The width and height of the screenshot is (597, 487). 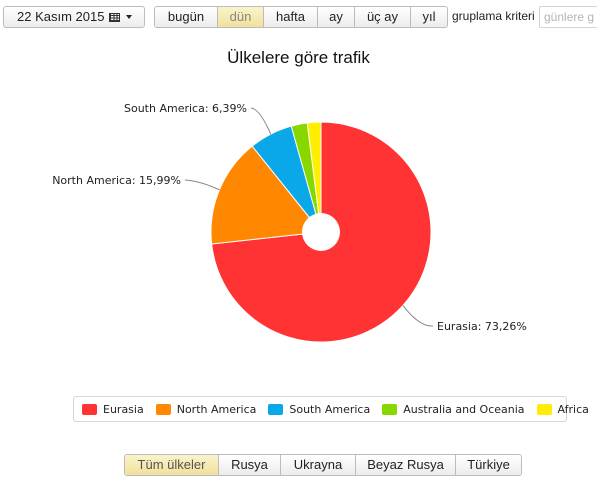 I want to click on legend-item-eurasia: Eurasia, so click(x=113, y=409).